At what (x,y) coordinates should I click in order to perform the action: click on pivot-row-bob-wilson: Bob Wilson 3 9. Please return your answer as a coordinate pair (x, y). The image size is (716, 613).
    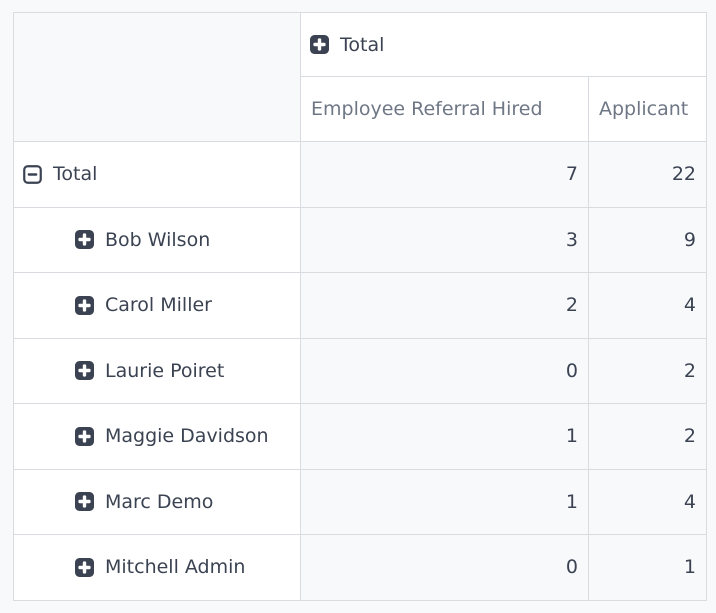
    Looking at the image, I should click on (360, 239).